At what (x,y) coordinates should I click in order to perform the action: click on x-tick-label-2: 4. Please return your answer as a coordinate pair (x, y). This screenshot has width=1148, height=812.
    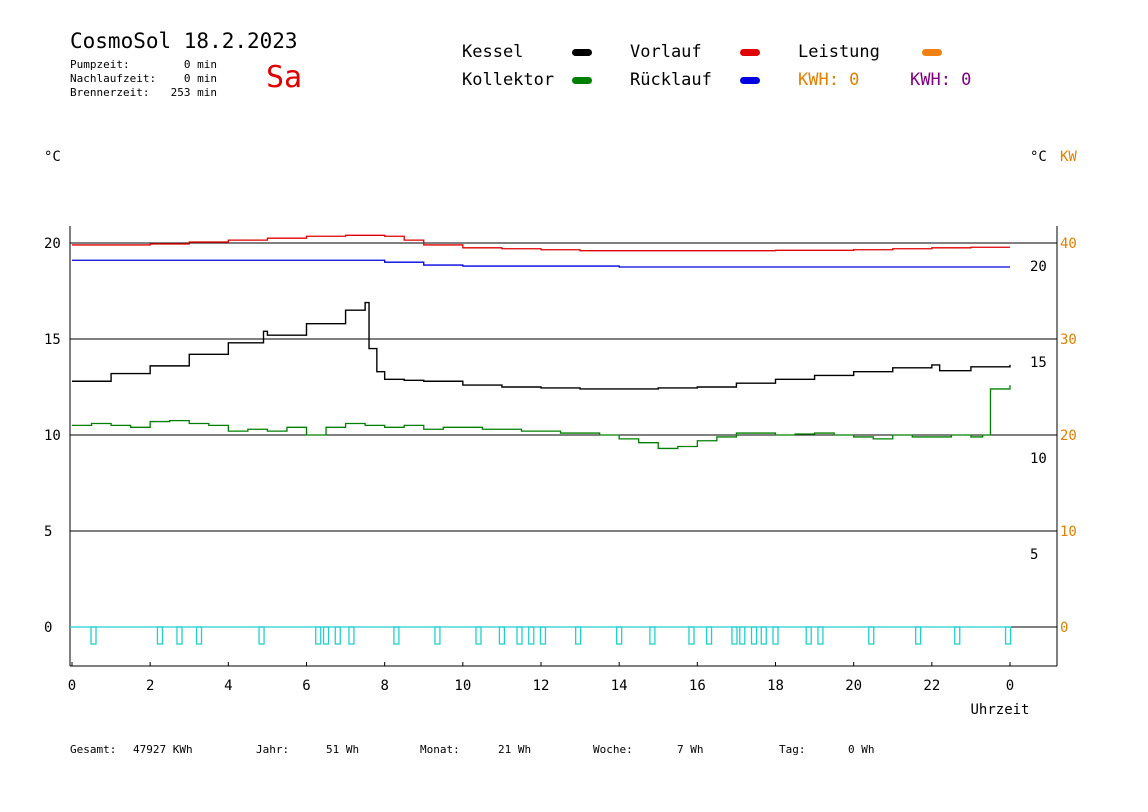
    Looking at the image, I should click on (228, 686).